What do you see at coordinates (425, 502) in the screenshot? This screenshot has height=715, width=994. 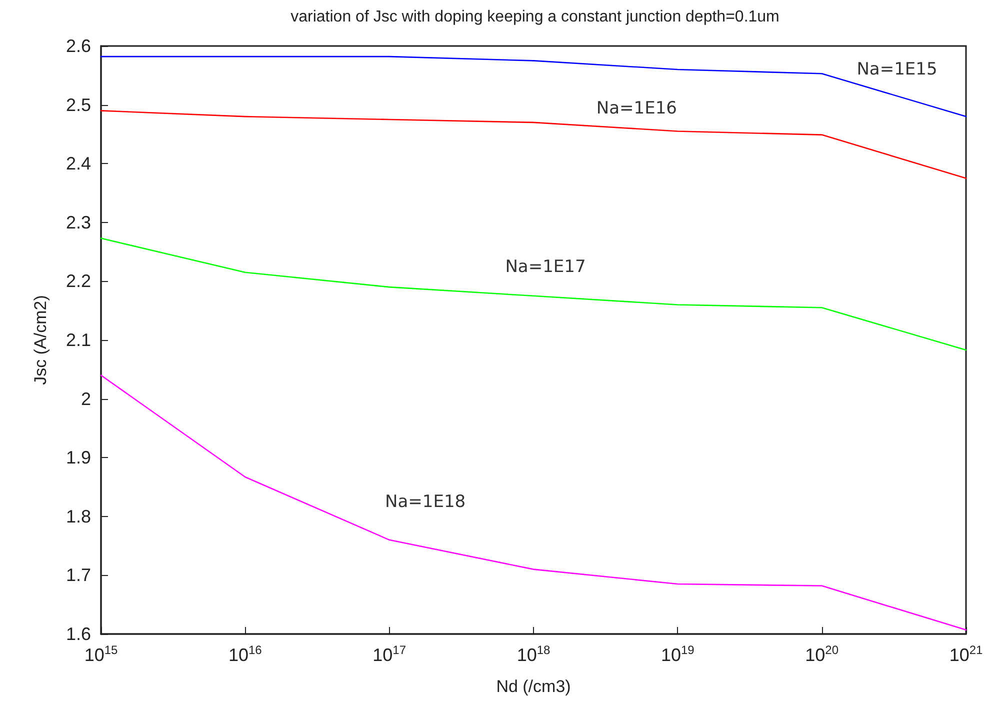 I see `series-label: Na=1E18` at bounding box center [425, 502].